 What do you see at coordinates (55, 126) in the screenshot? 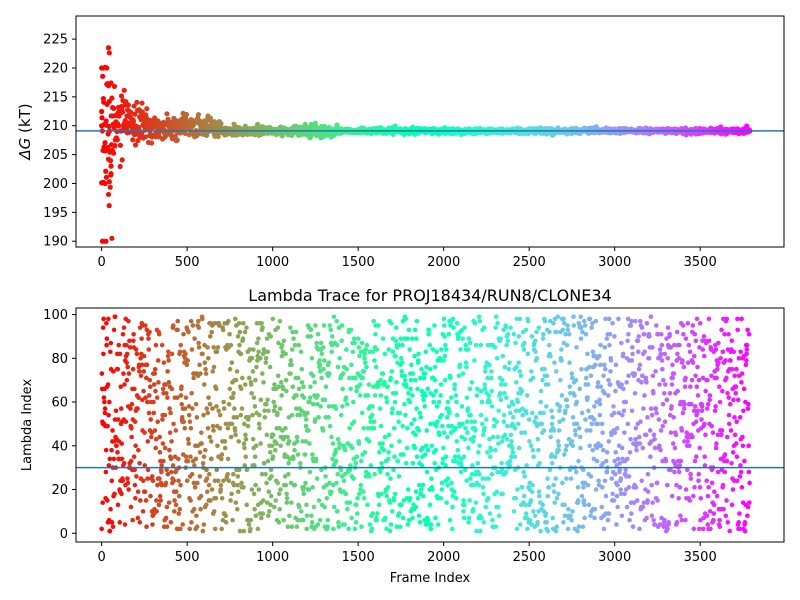
I see `y-tick-label: 210` at bounding box center [55, 126].